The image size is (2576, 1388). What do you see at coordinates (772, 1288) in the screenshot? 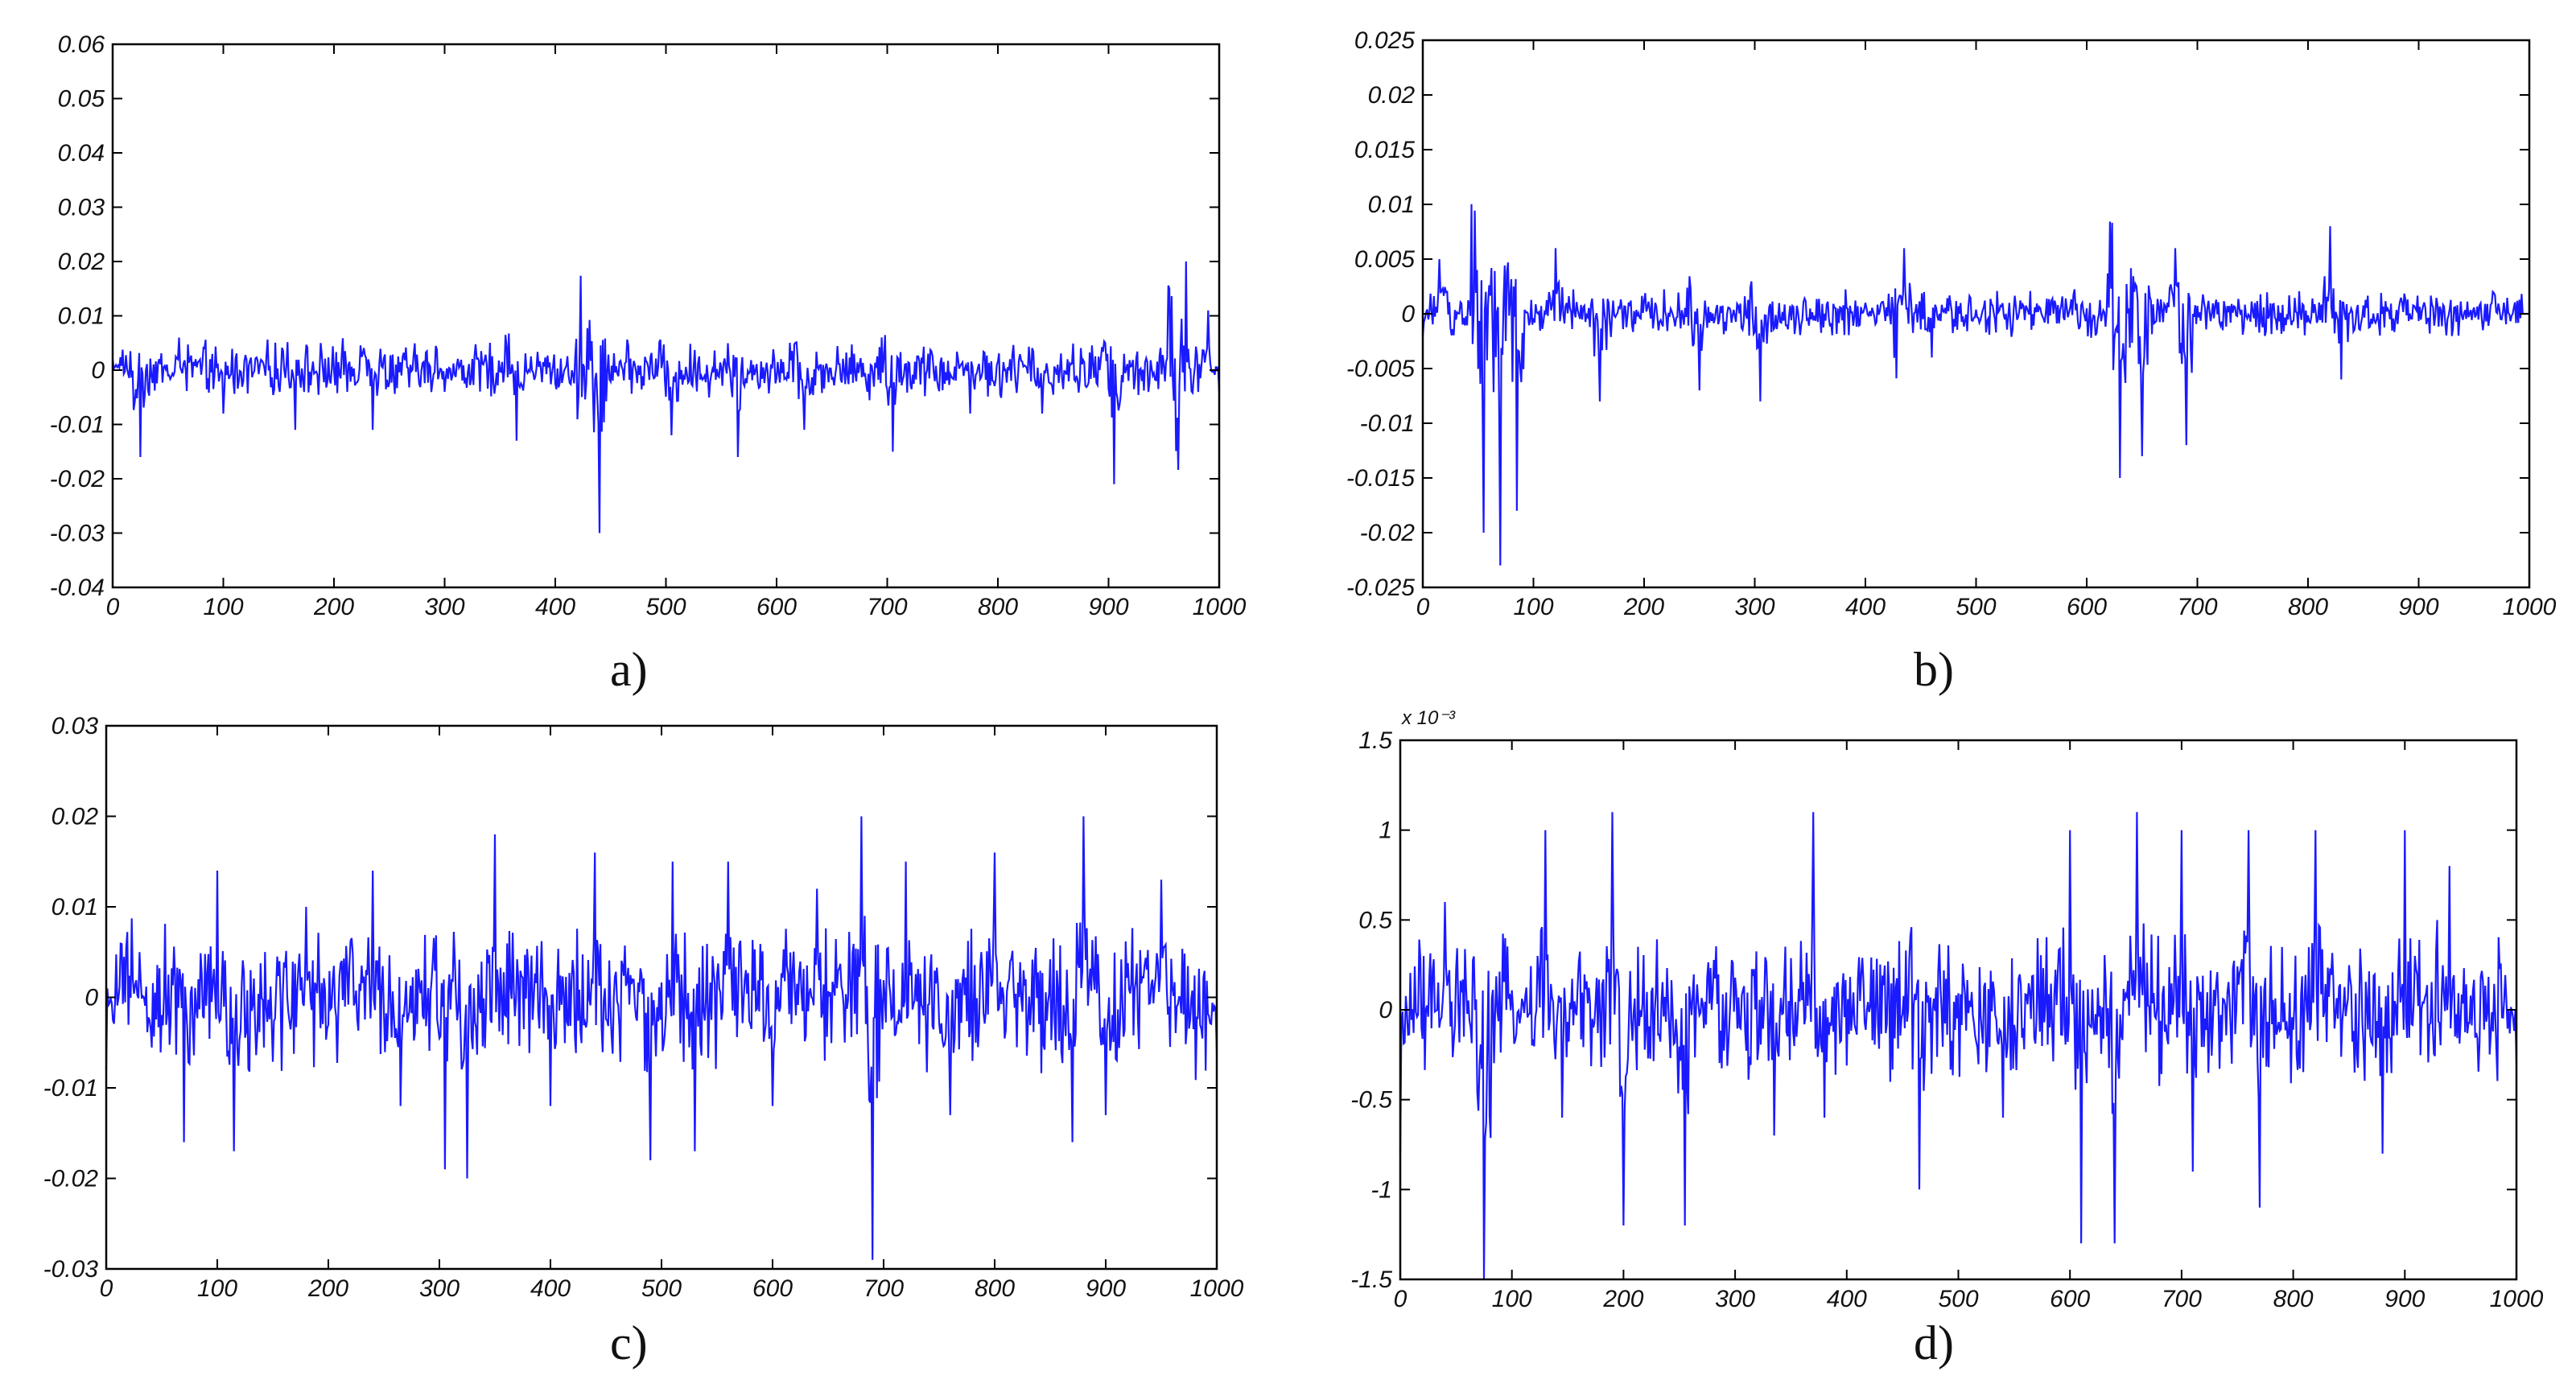
I see `x-tick-label-c: 600` at bounding box center [772, 1288].